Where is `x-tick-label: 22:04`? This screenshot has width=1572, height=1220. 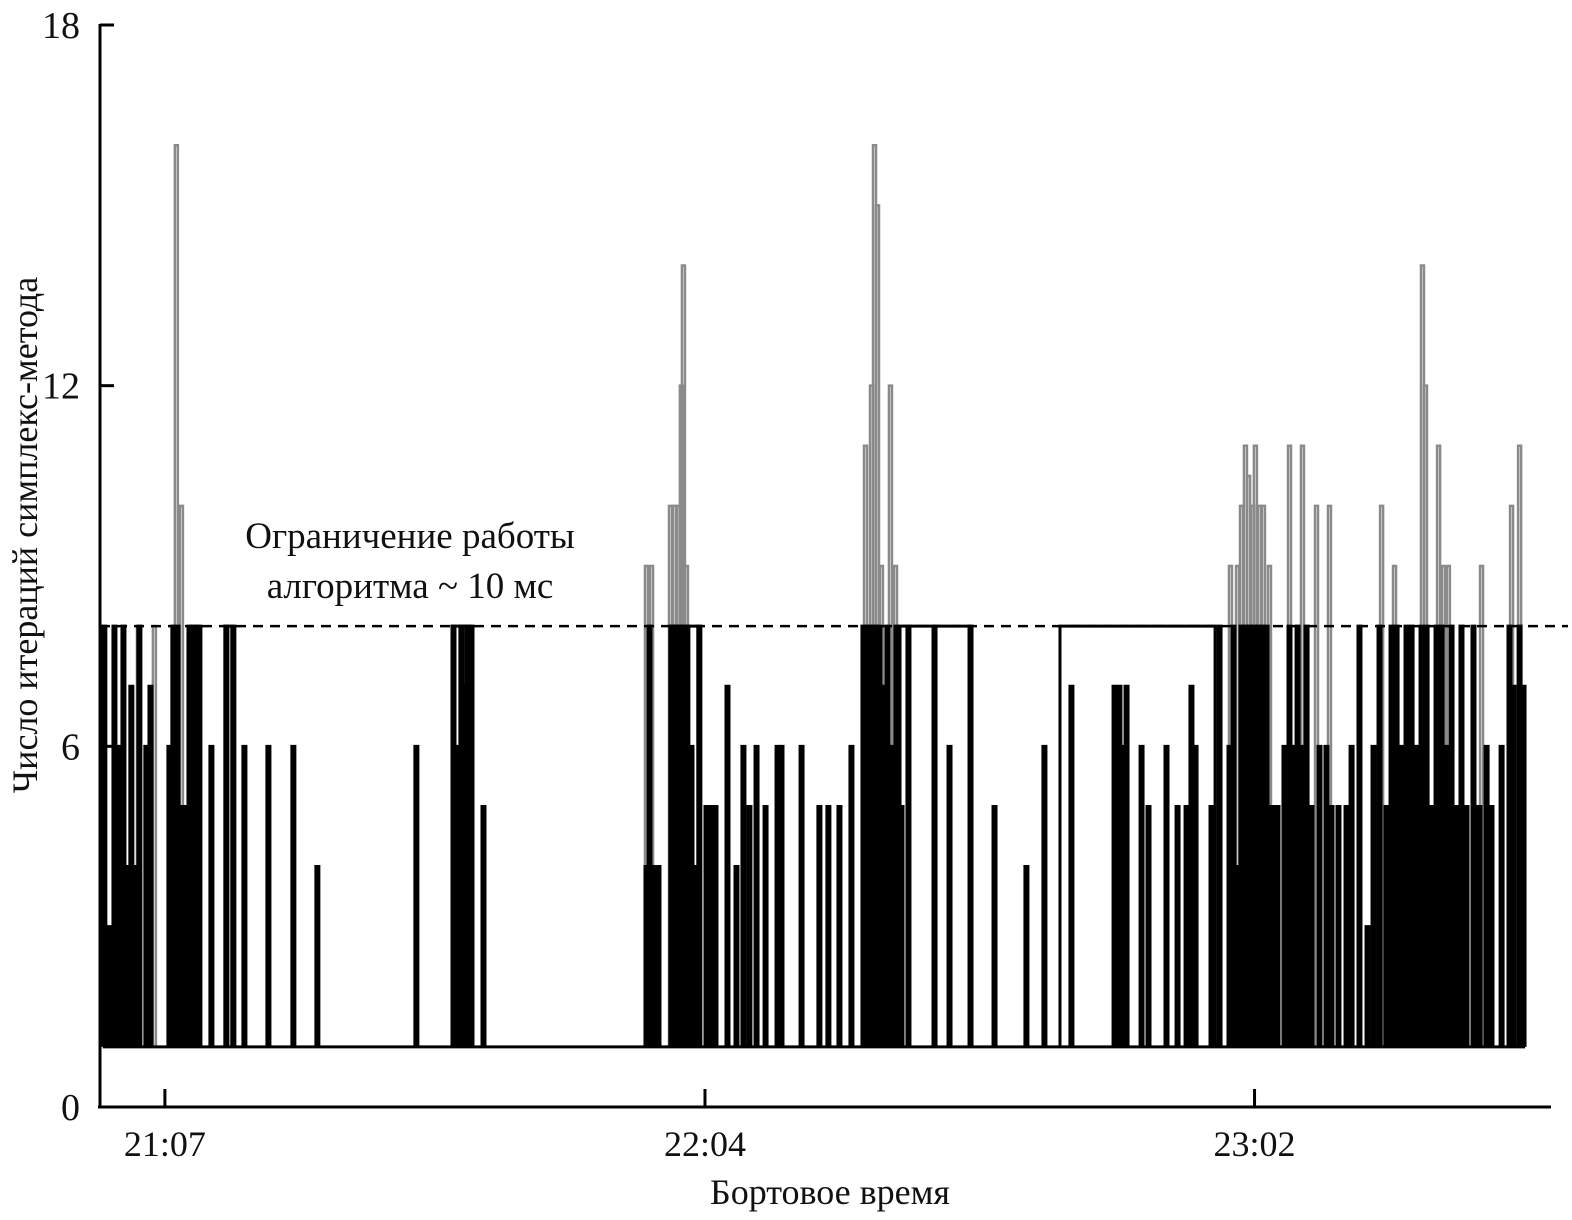 x-tick-label: 22:04 is located at coordinates (705, 1144).